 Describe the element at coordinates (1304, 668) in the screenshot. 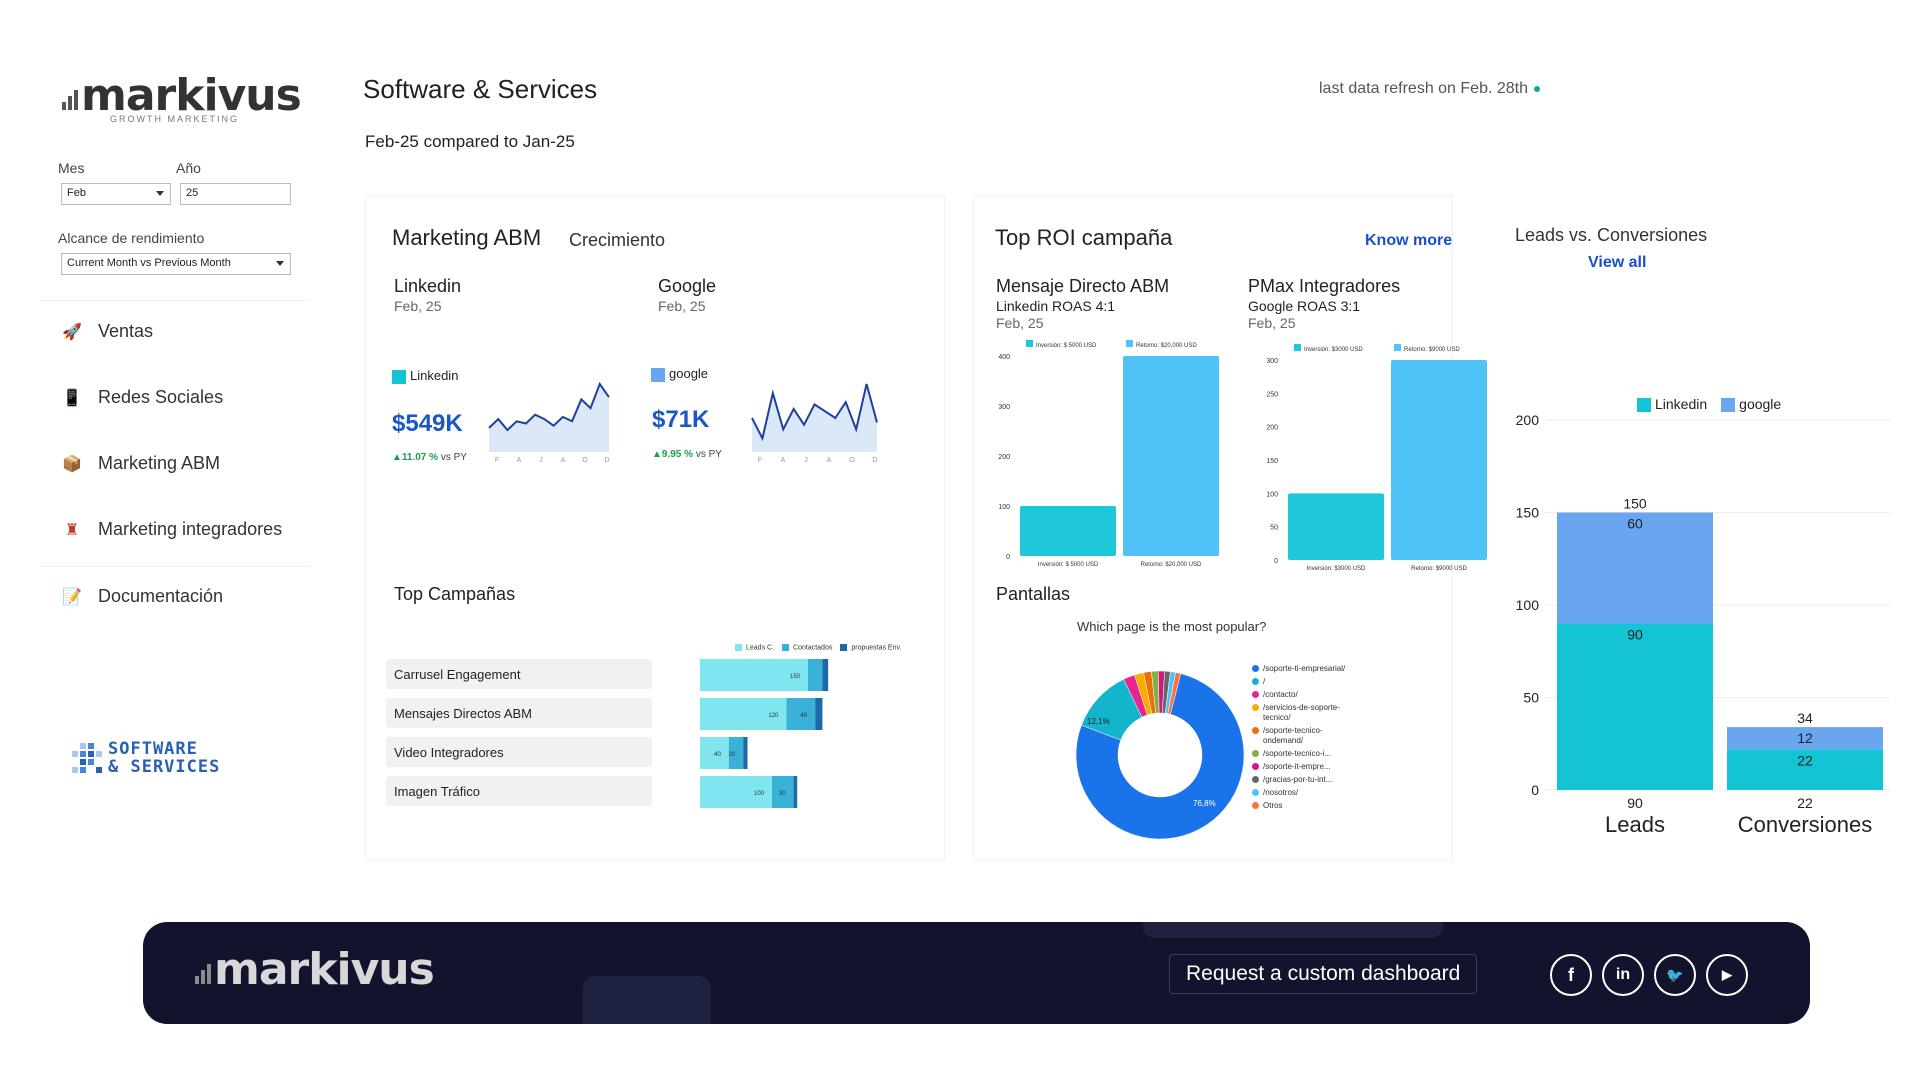

I see `legend-label: /soporte-ti-empresarial/` at that location.